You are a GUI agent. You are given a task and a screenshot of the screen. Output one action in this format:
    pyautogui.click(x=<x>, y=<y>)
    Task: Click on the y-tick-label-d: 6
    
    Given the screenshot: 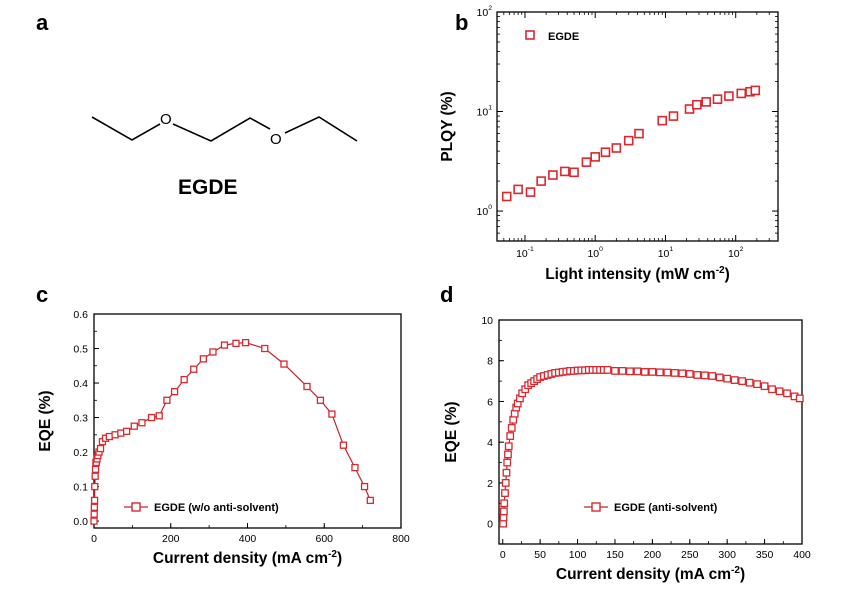 What is the action you would take?
    pyautogui.click(x=490, y=402)
    